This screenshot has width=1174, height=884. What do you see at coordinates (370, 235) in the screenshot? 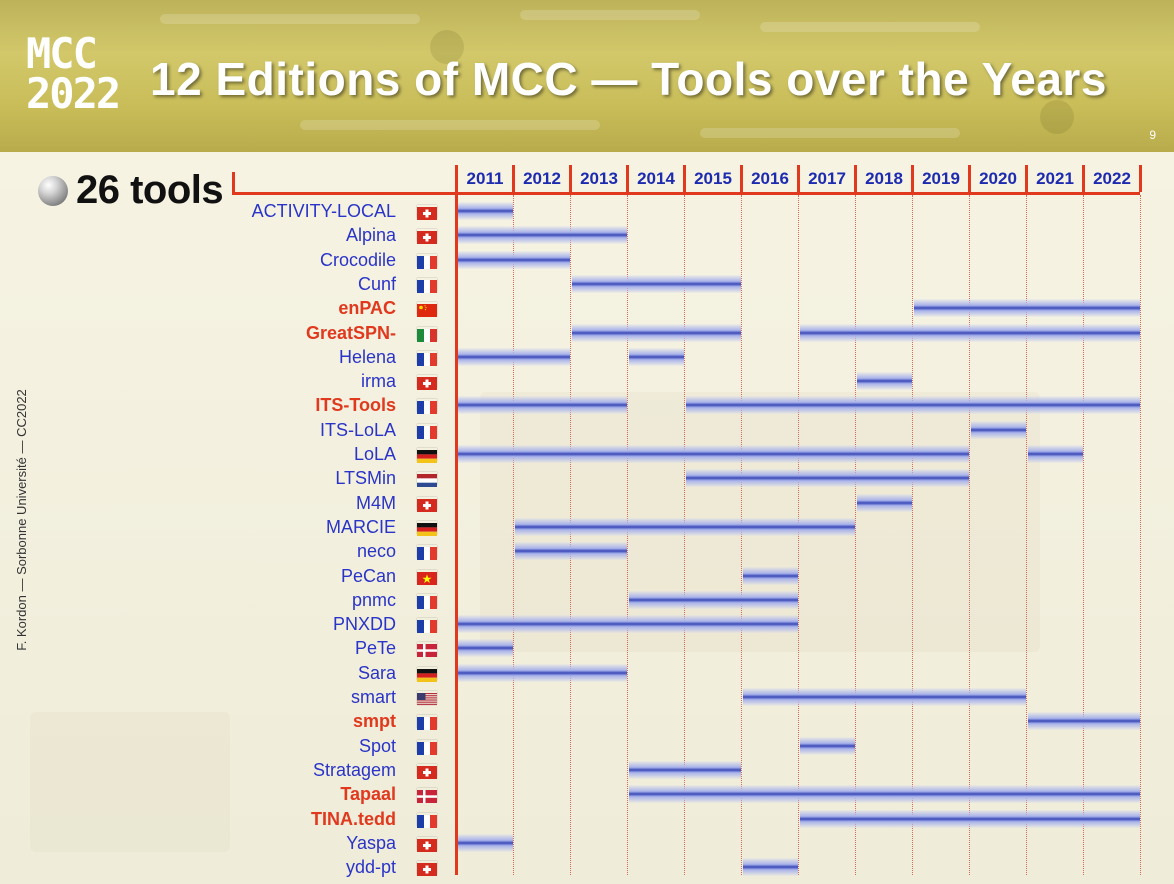
I see `tool-name: Alpina` at bounding box center [370, 235].